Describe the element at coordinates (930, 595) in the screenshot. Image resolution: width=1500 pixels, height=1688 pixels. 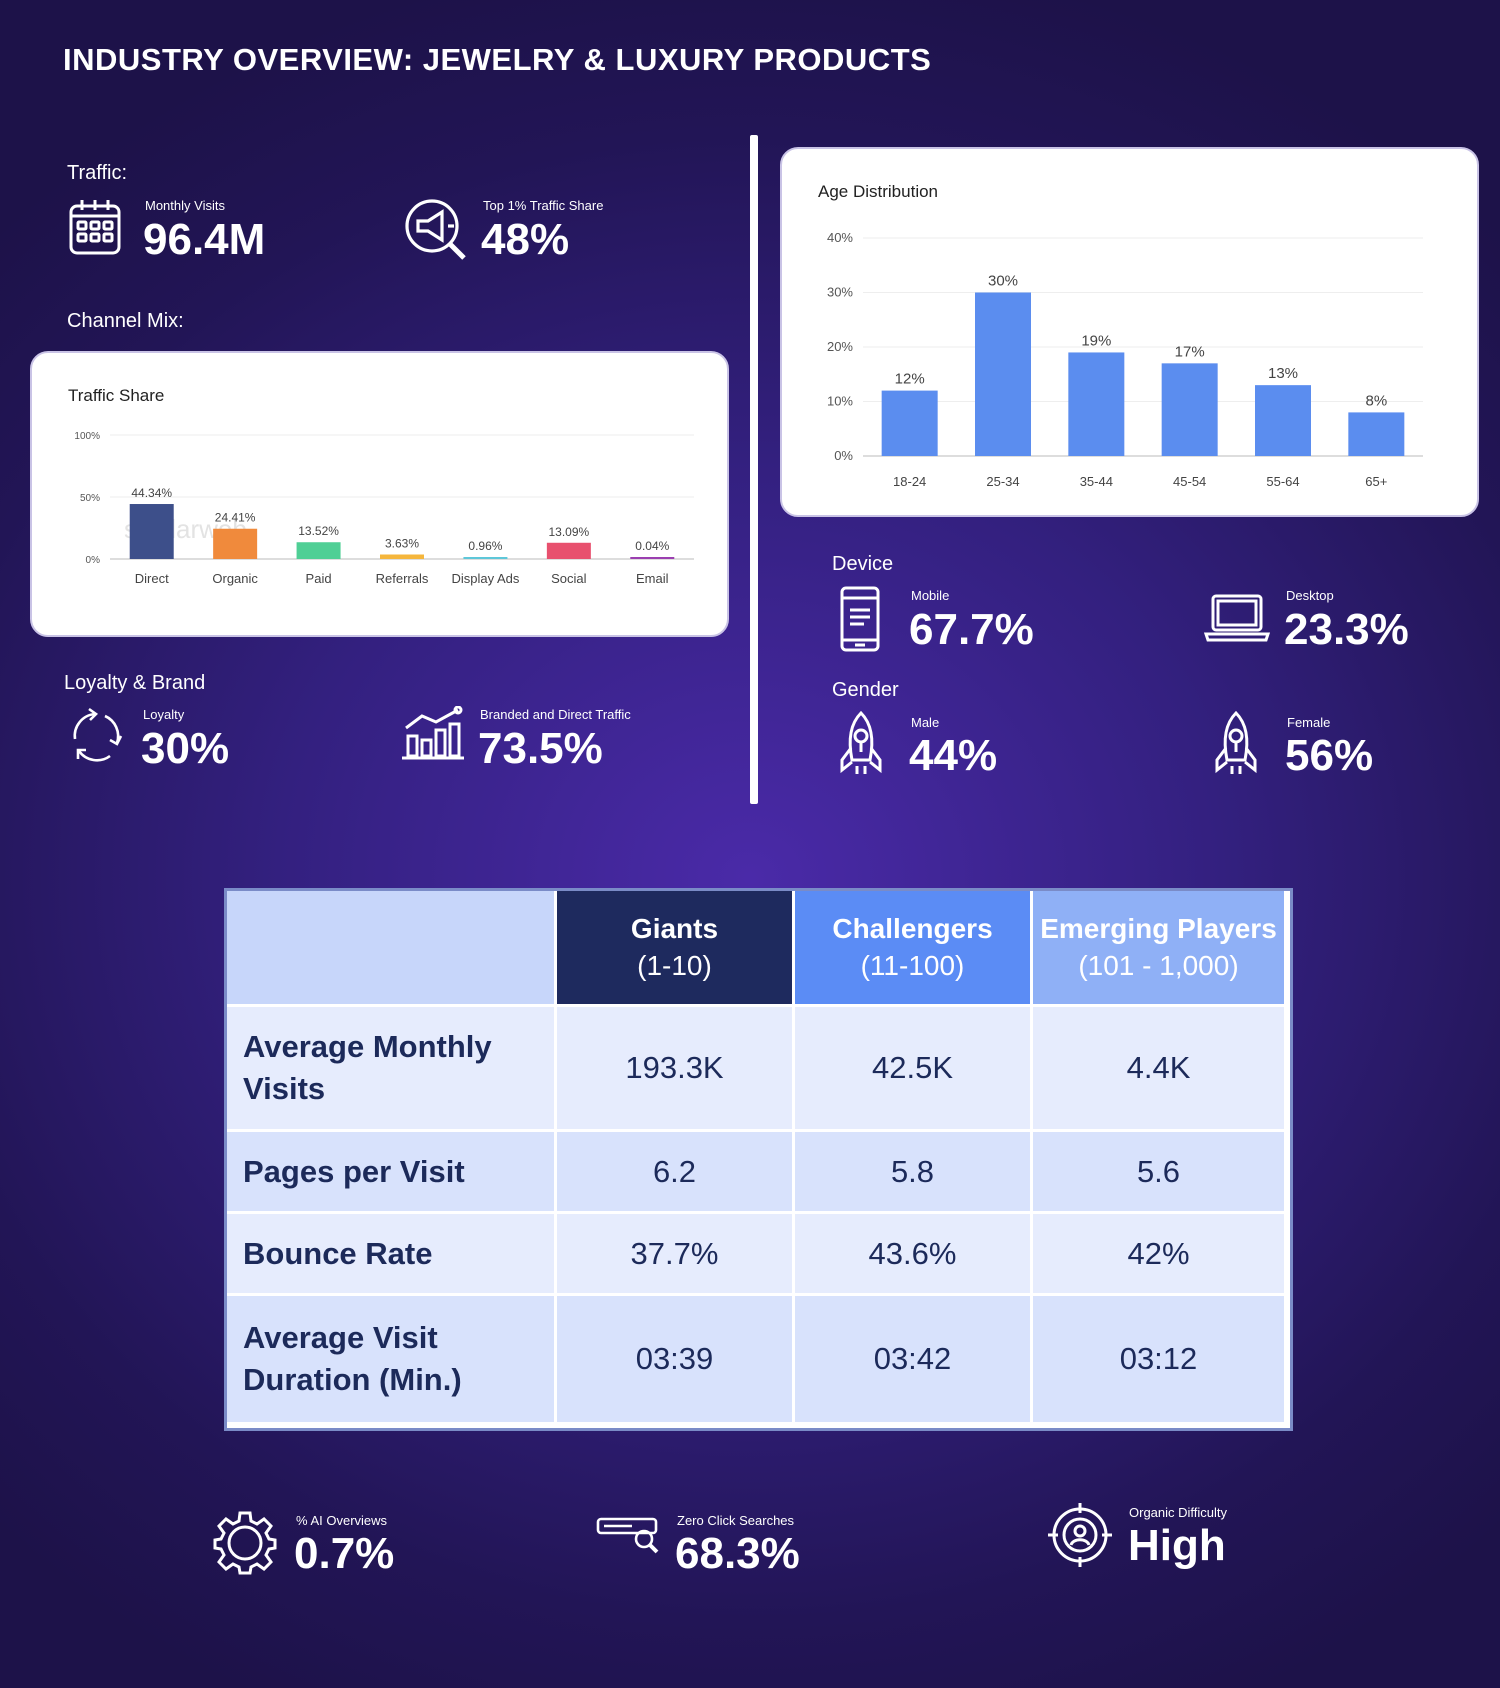
I see `mobile-label: Mobile` at that location.